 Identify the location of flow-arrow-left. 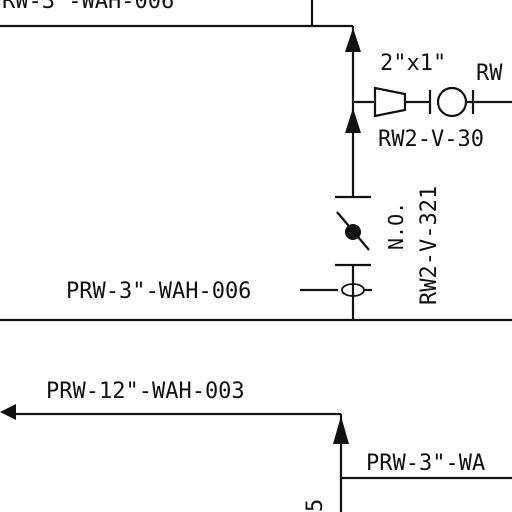
(8, 412).